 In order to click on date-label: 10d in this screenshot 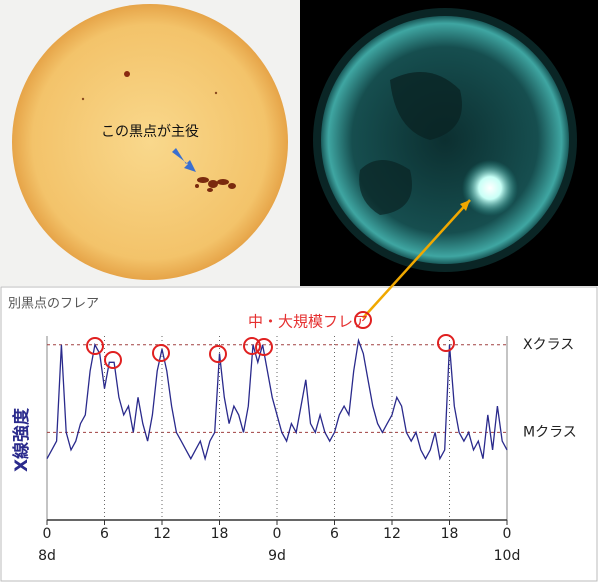, I will do `click(507, 556)`.